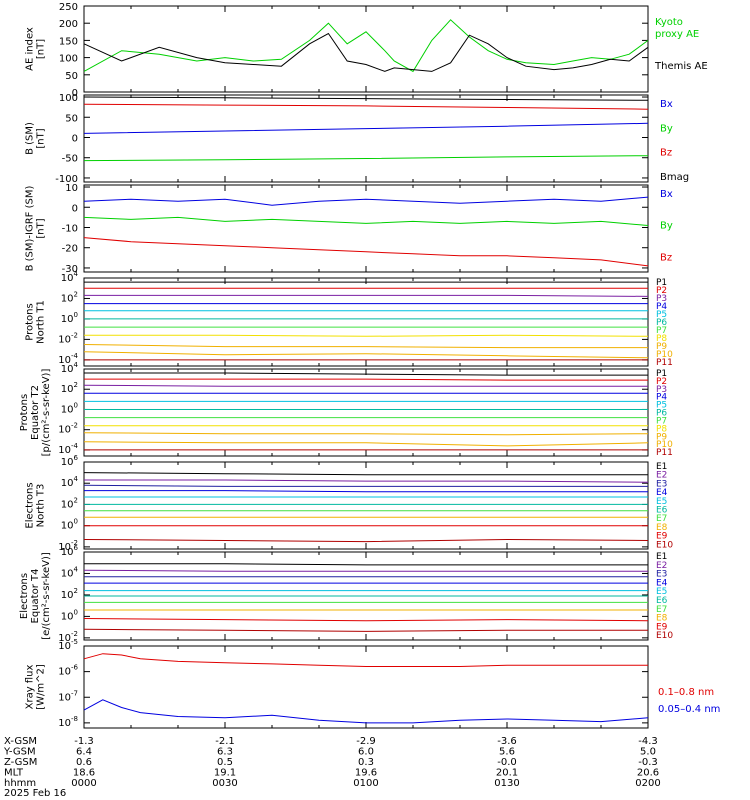 The width and height of the screenshot is (750, 800). I want to click on footer-value: 0200, so click(647, 783).